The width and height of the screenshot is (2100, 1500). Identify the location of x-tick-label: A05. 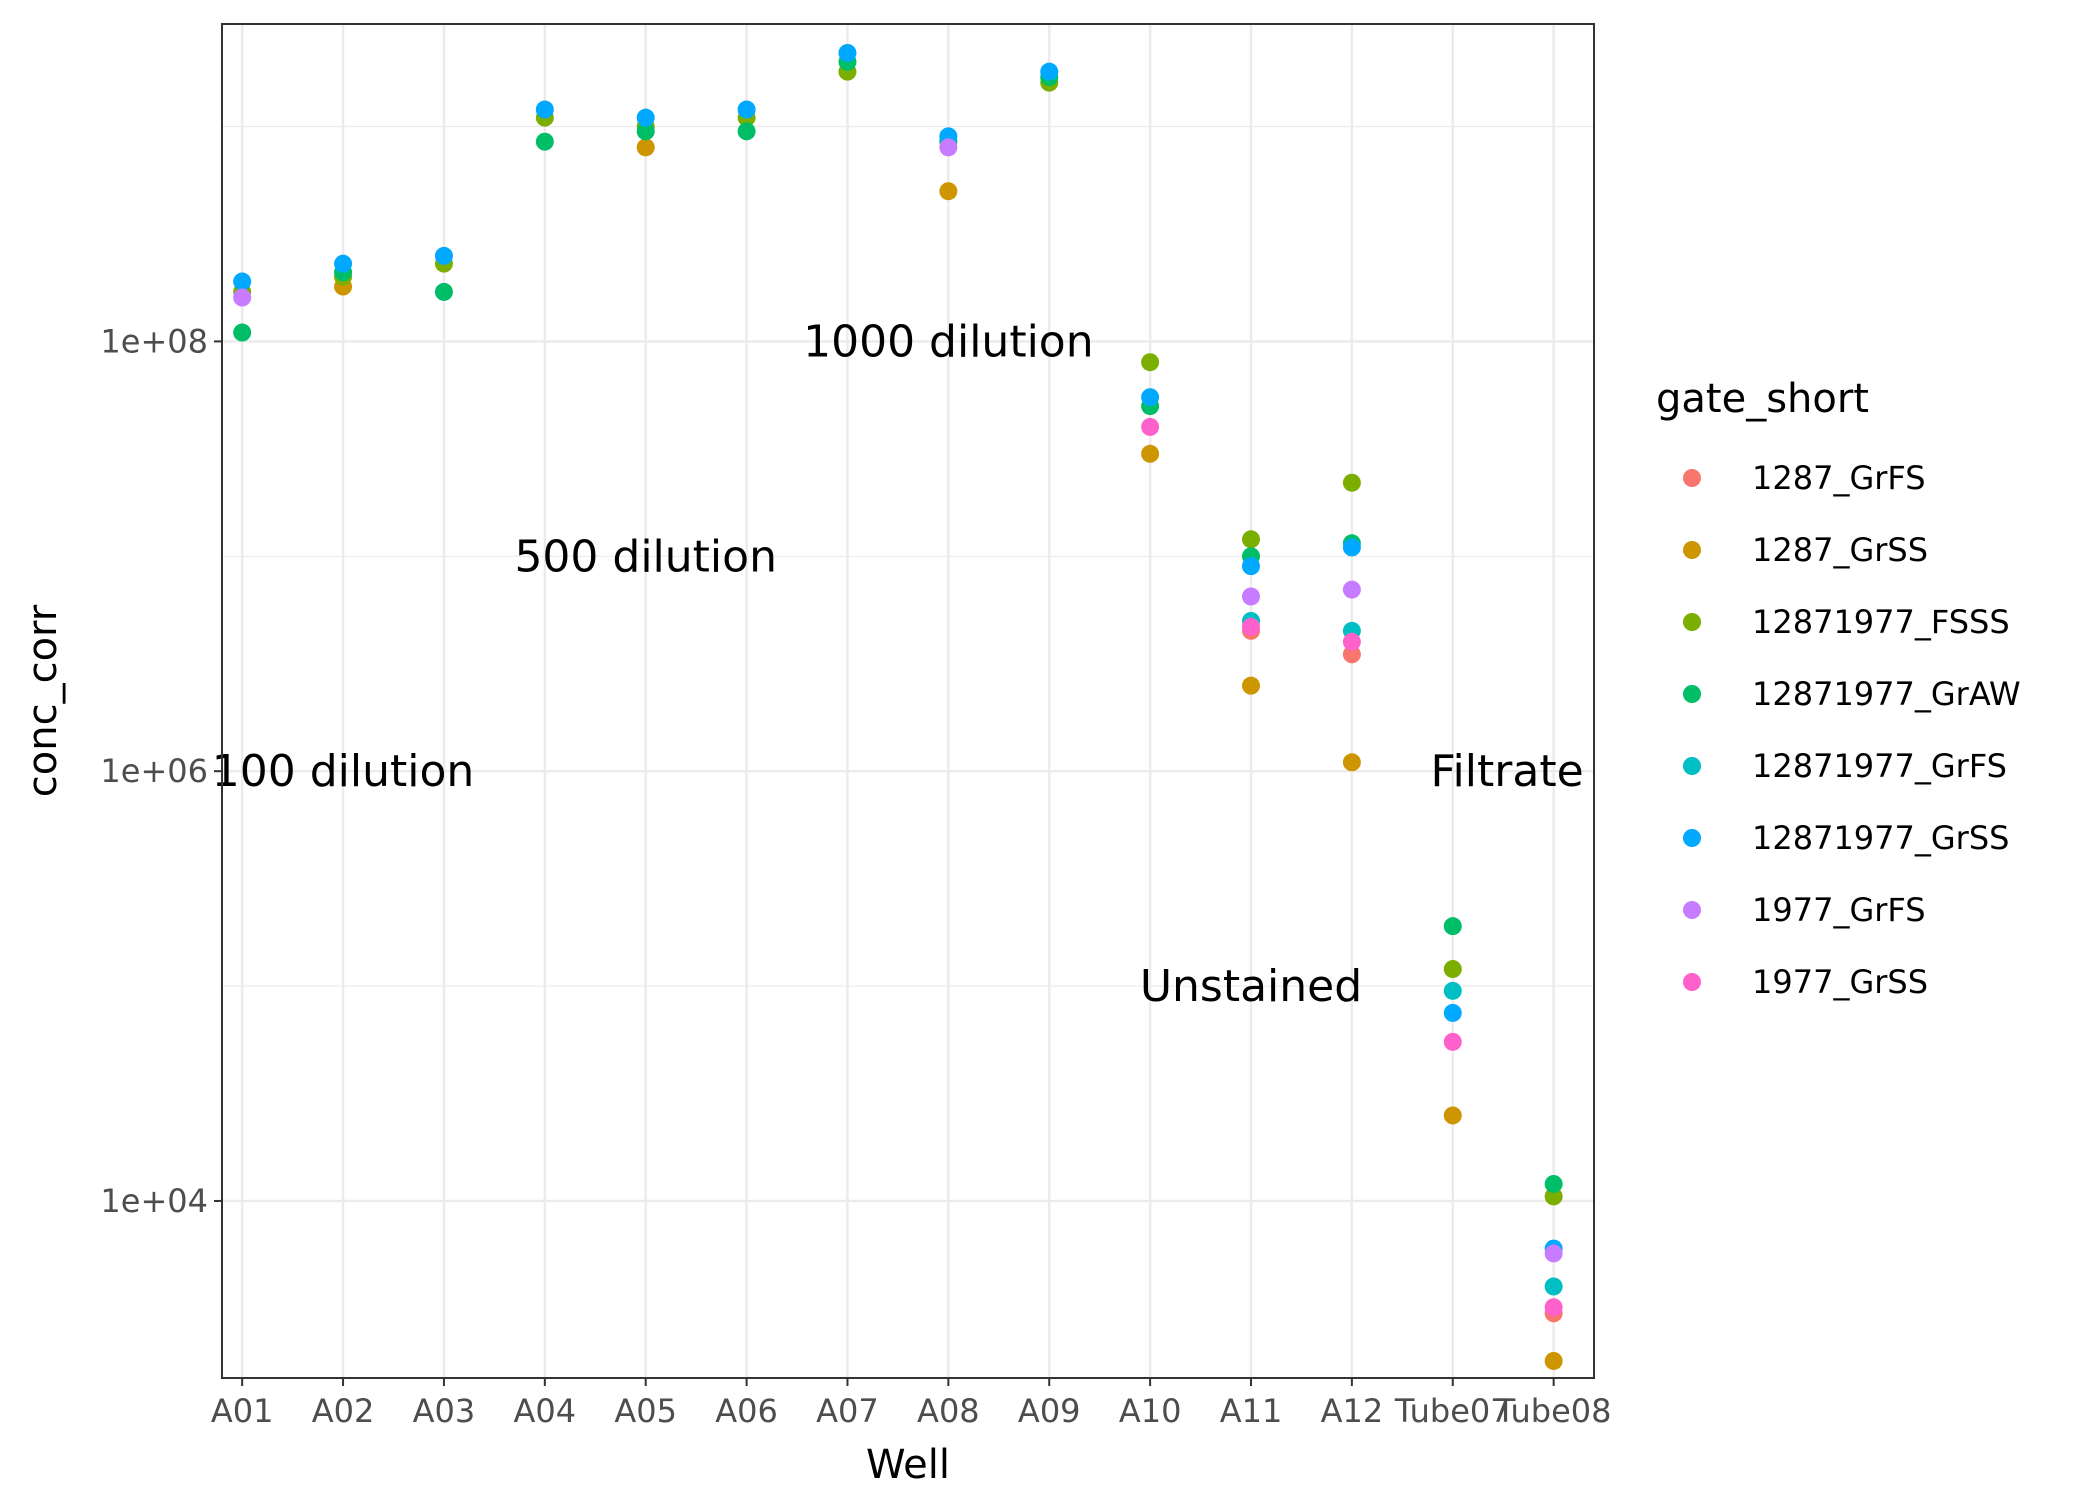
(645, 1411).